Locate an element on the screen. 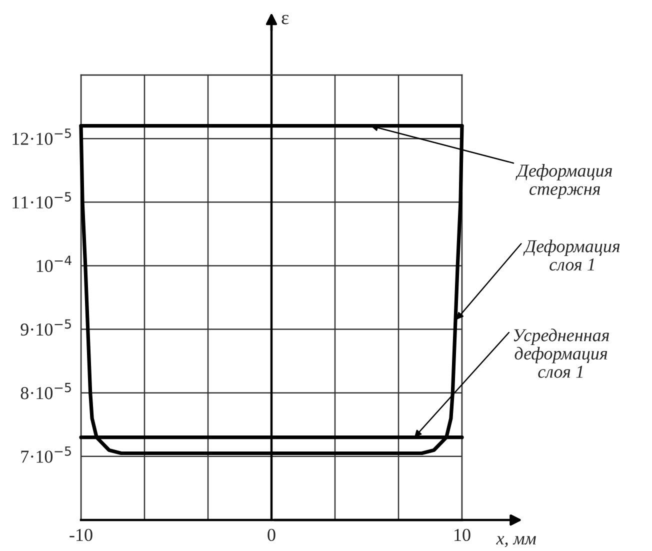  y-tick-label: 10$^{−4}$ is located at coordinates (54, 264).